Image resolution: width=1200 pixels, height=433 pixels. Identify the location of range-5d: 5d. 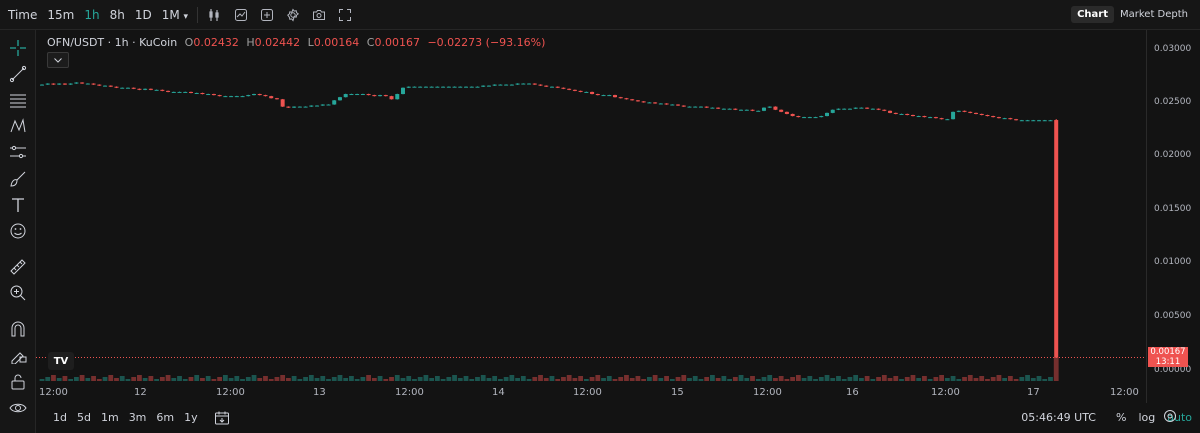
(83, 417).